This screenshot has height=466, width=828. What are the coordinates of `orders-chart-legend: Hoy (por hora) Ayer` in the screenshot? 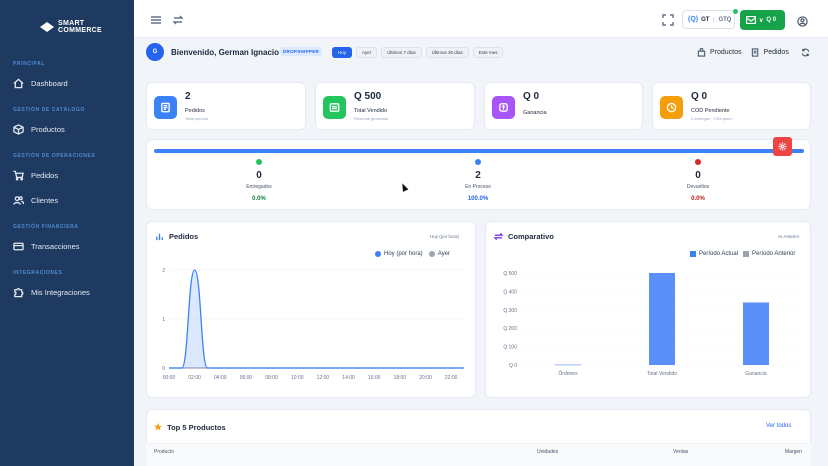 It's located at (412, 254).